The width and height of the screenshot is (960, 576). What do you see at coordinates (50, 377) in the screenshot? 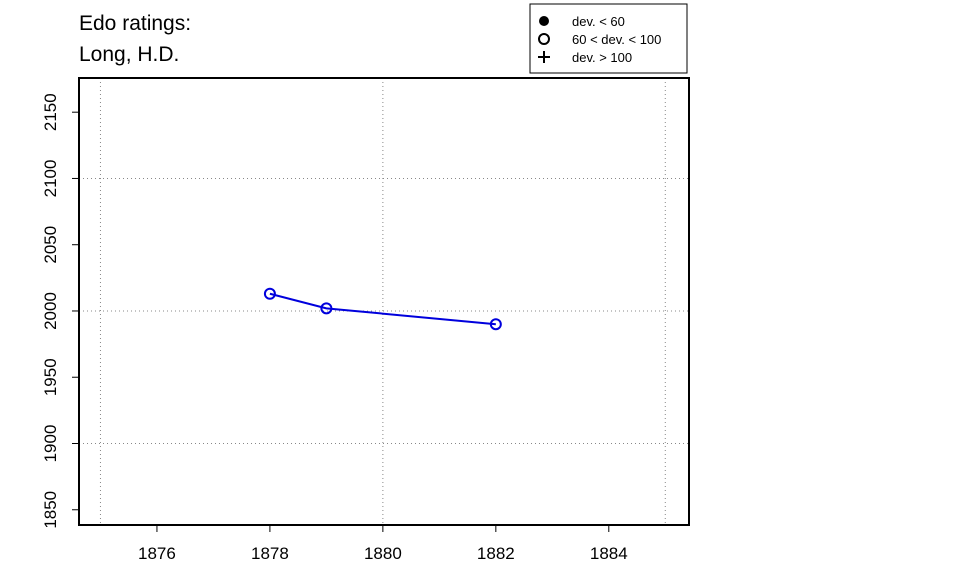
I see `y-tick-label: 1950` at bounding box center [50, 377].